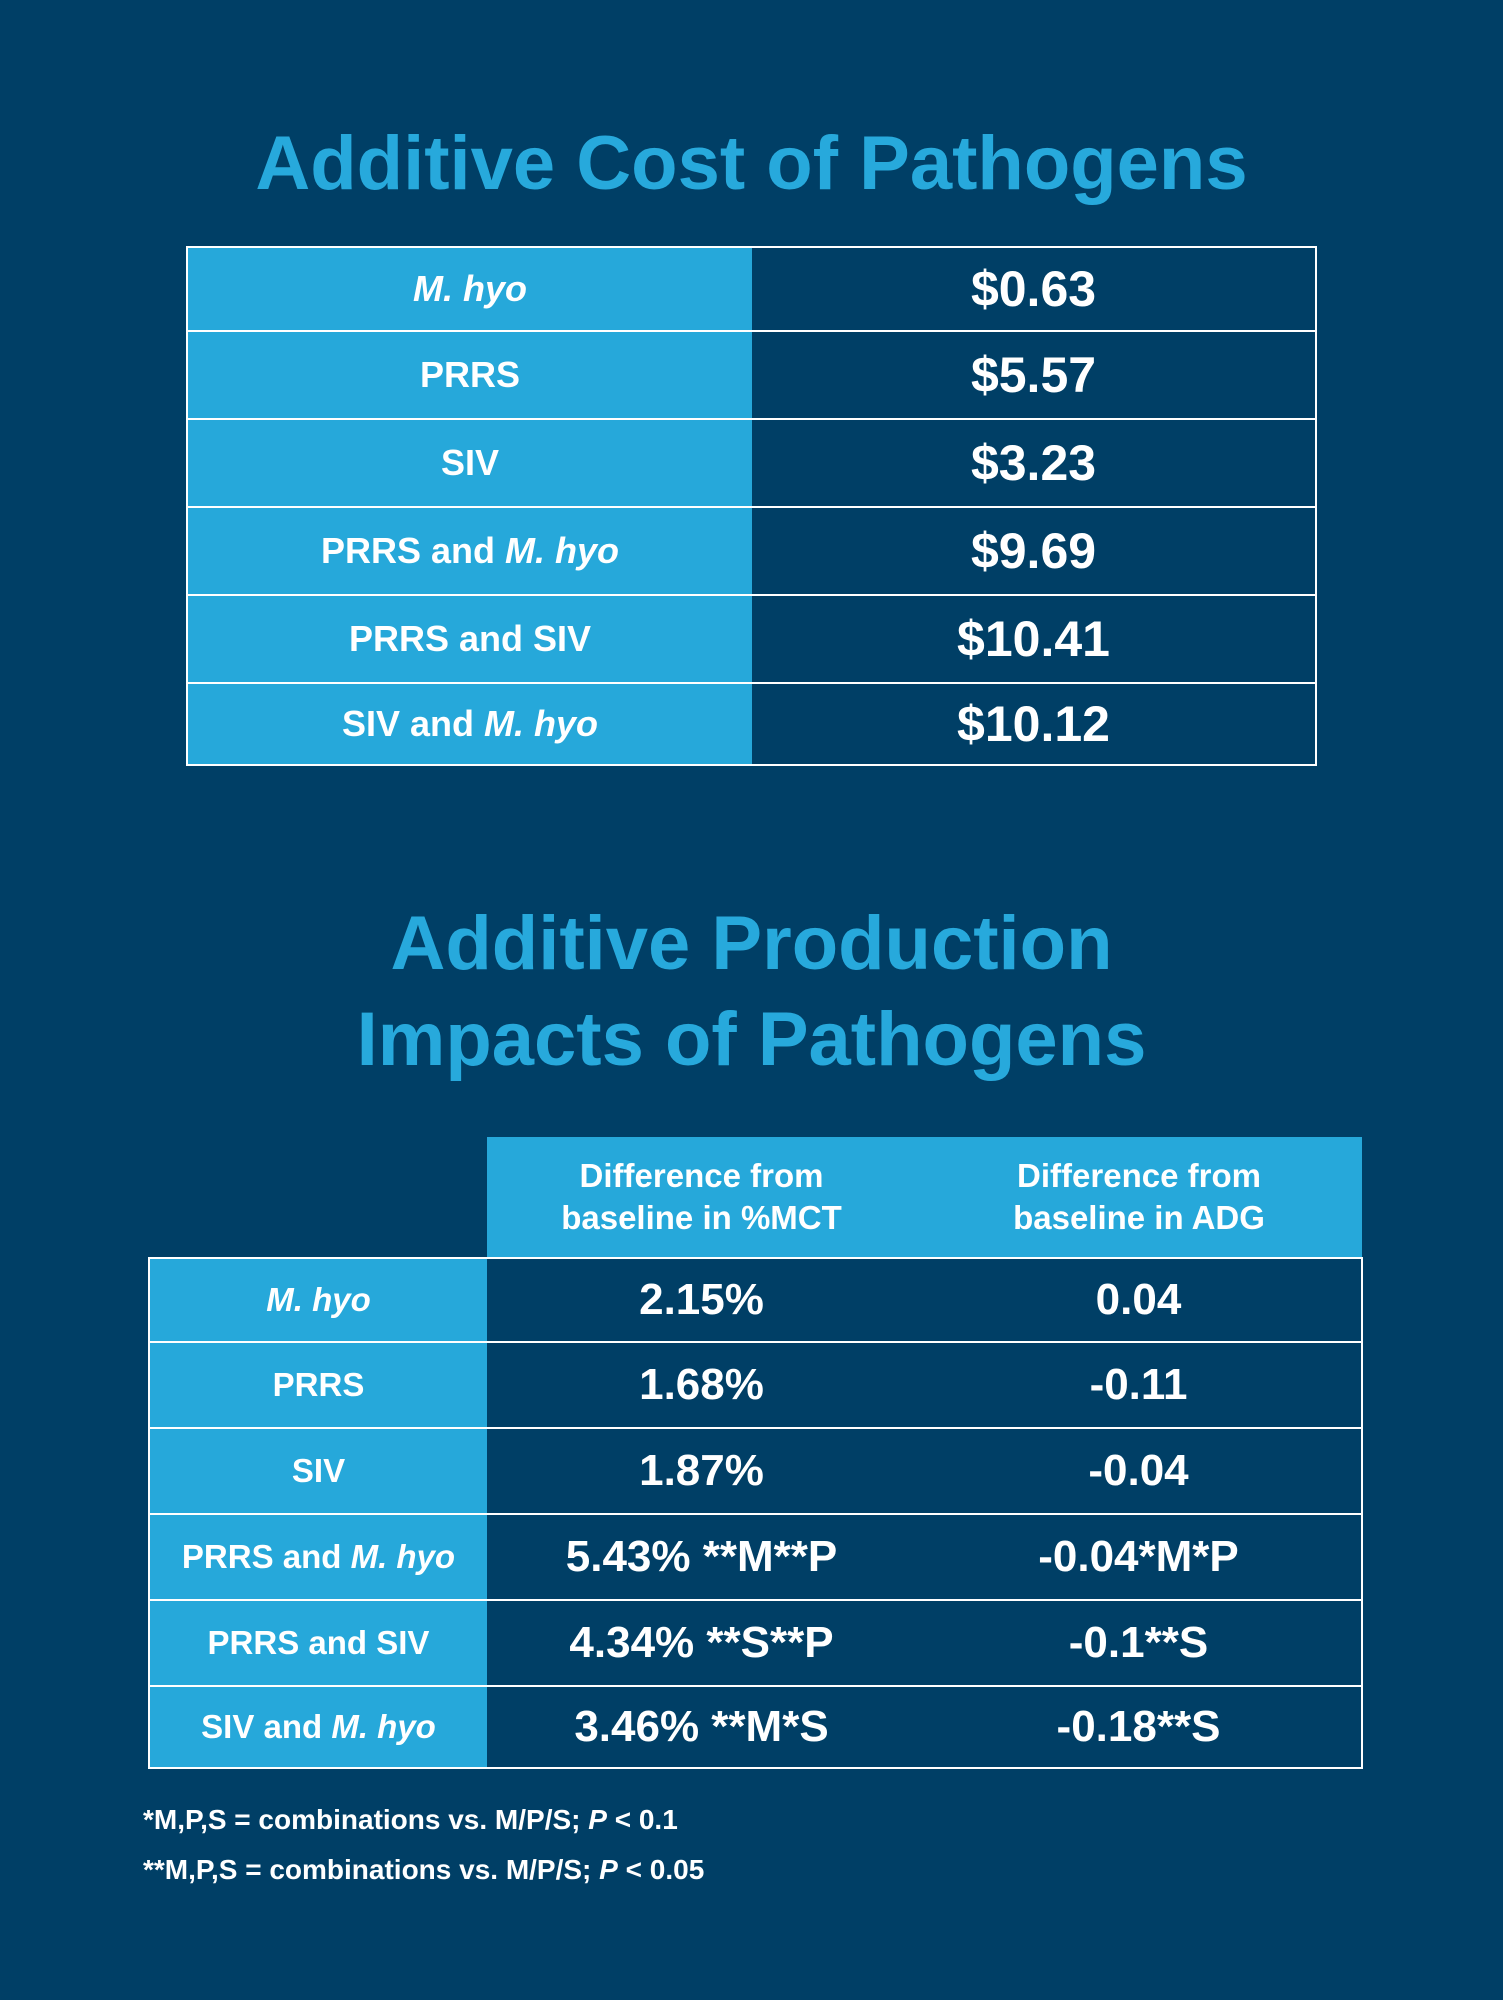 The height and width of the screenshot is (2000, 1503). Describe the element at coordinates (642, 1819) in the screenshot. I see `footnote-suffix: < 0.1` at that location.